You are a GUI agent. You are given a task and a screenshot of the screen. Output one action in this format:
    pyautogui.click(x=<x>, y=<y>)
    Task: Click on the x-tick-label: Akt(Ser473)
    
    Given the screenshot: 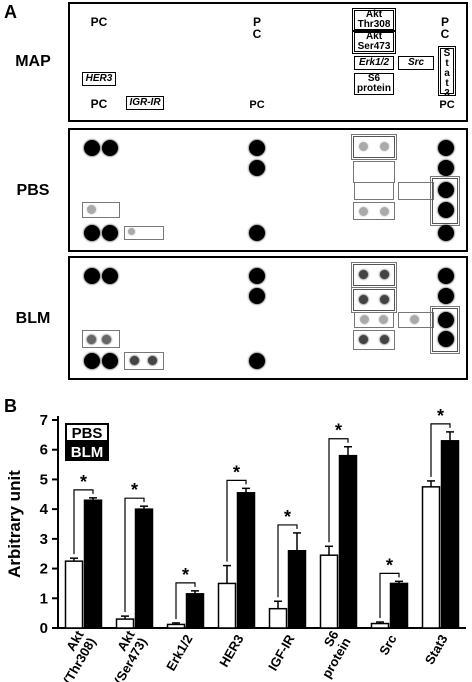 What is the action you would take?
    pyautogui.click(x=124, y=654)
    